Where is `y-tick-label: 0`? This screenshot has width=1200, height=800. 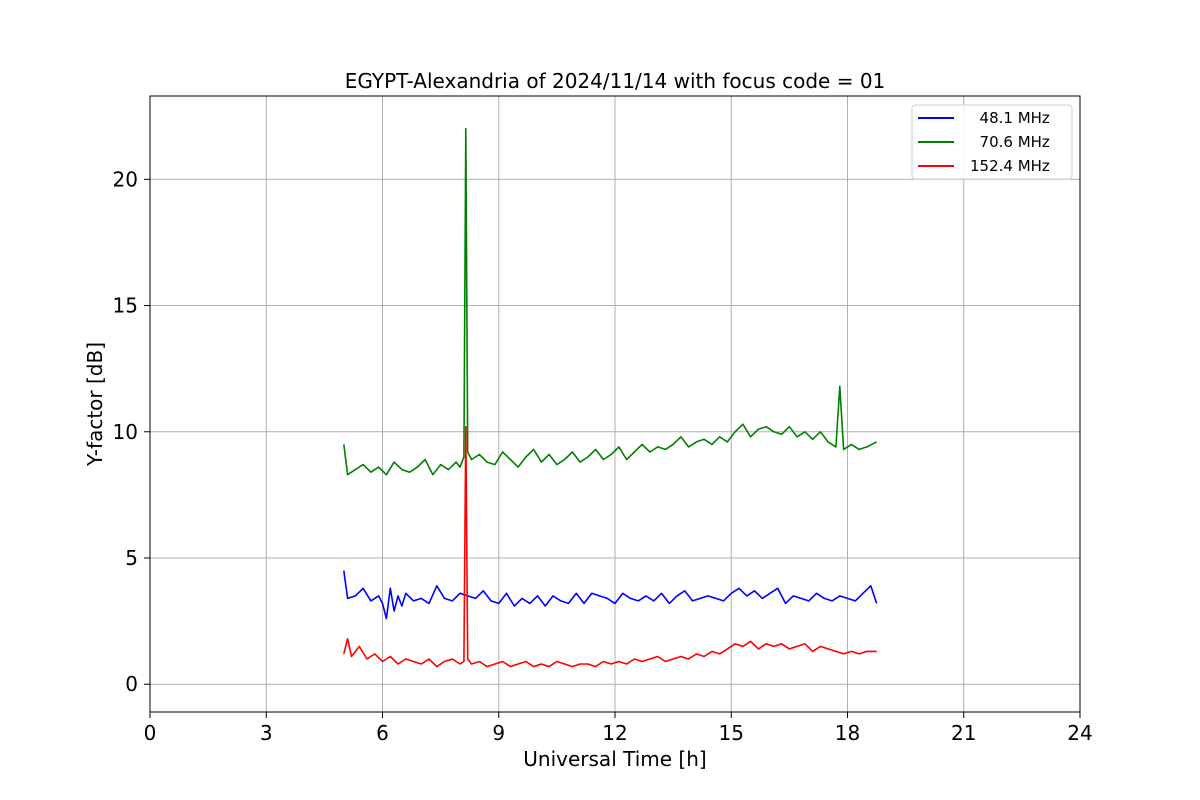
y-tick-label: 0 is located at coordinates (131, 684).